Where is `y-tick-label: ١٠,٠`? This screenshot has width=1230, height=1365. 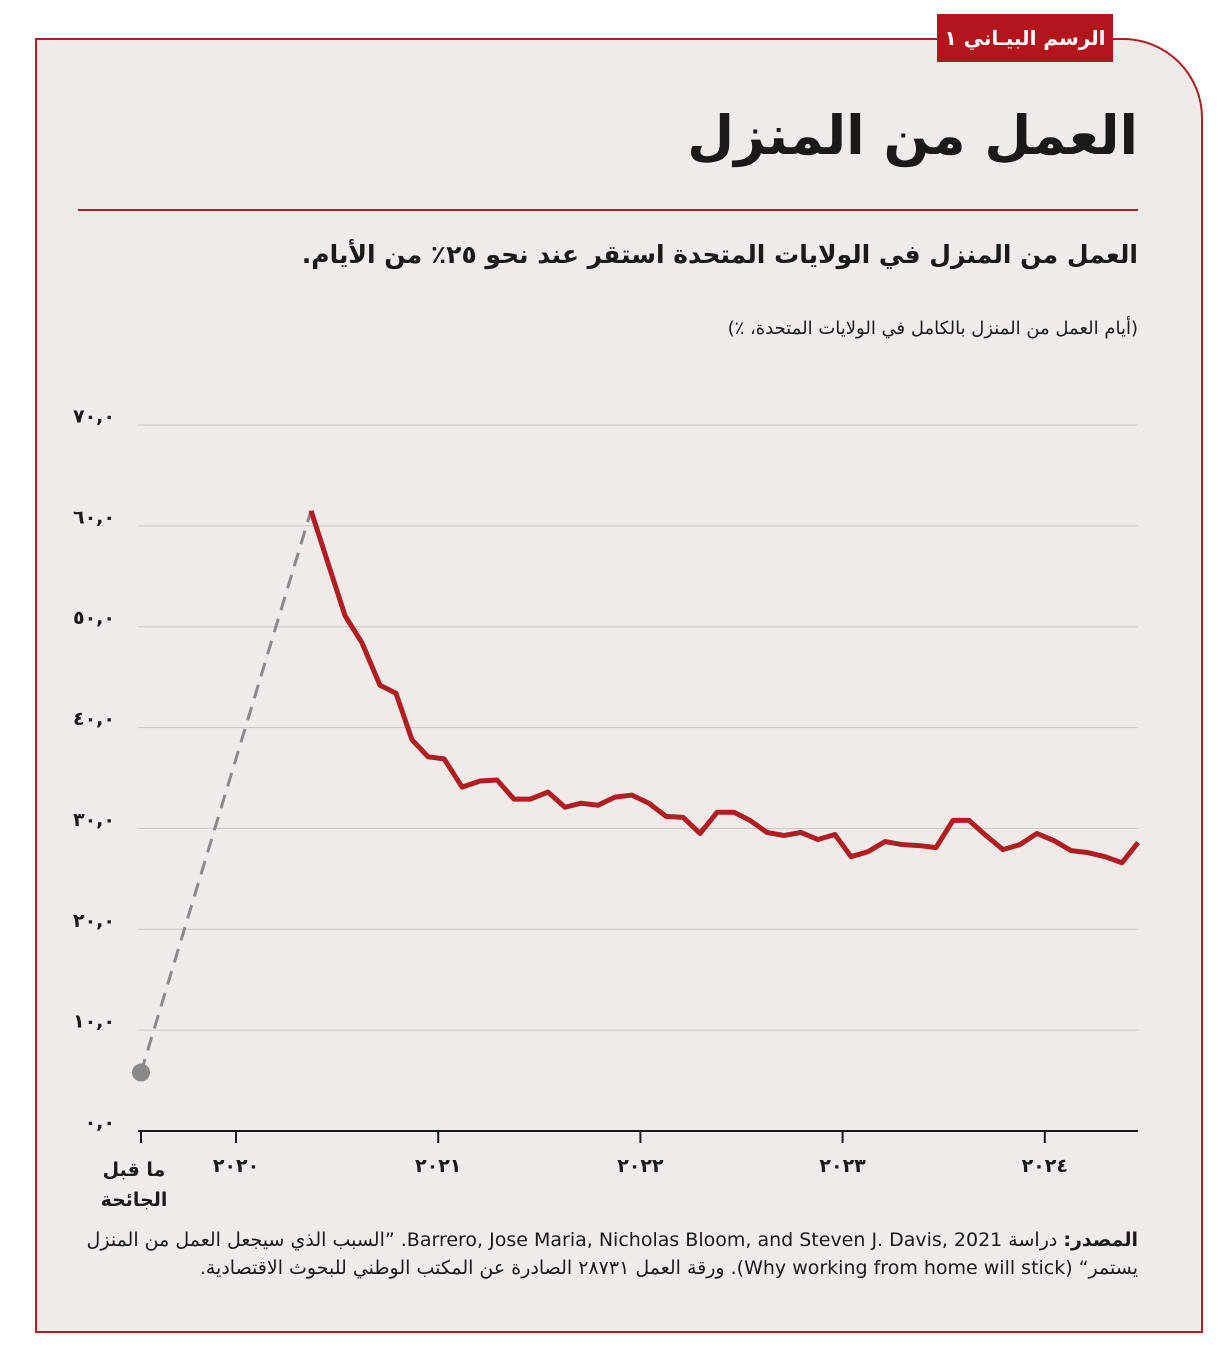 y-tick-label: ١٠,٠ is located at coordinates (94, 1022).